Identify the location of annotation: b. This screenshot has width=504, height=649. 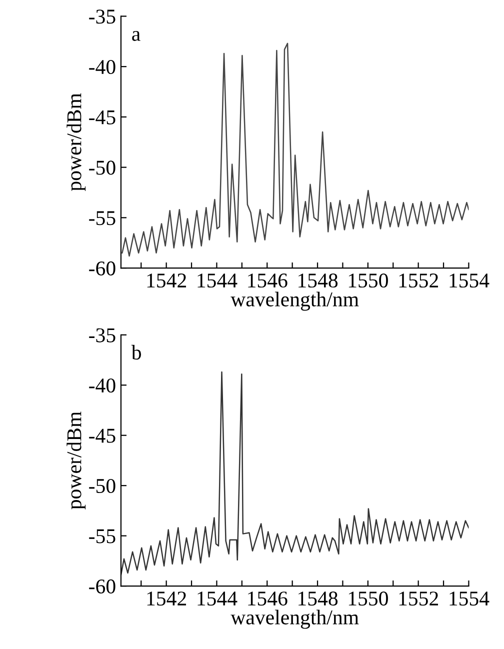
(136, 352).